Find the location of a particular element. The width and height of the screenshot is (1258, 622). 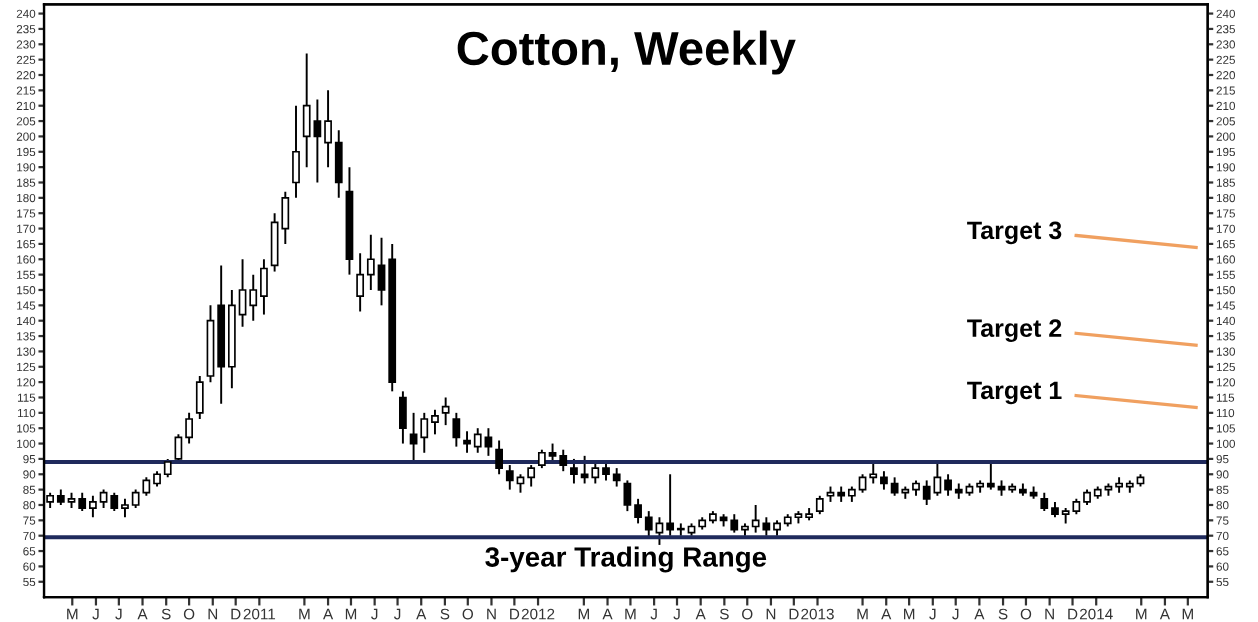

annotation: Target 1 is located at coordinates (1014, 393).